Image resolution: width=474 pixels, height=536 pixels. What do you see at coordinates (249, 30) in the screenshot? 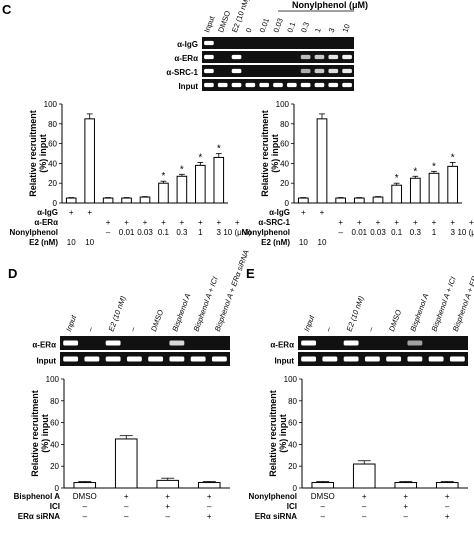
I see `panel_c-gel-lane-label: 0` at bounding box center [249, 30].